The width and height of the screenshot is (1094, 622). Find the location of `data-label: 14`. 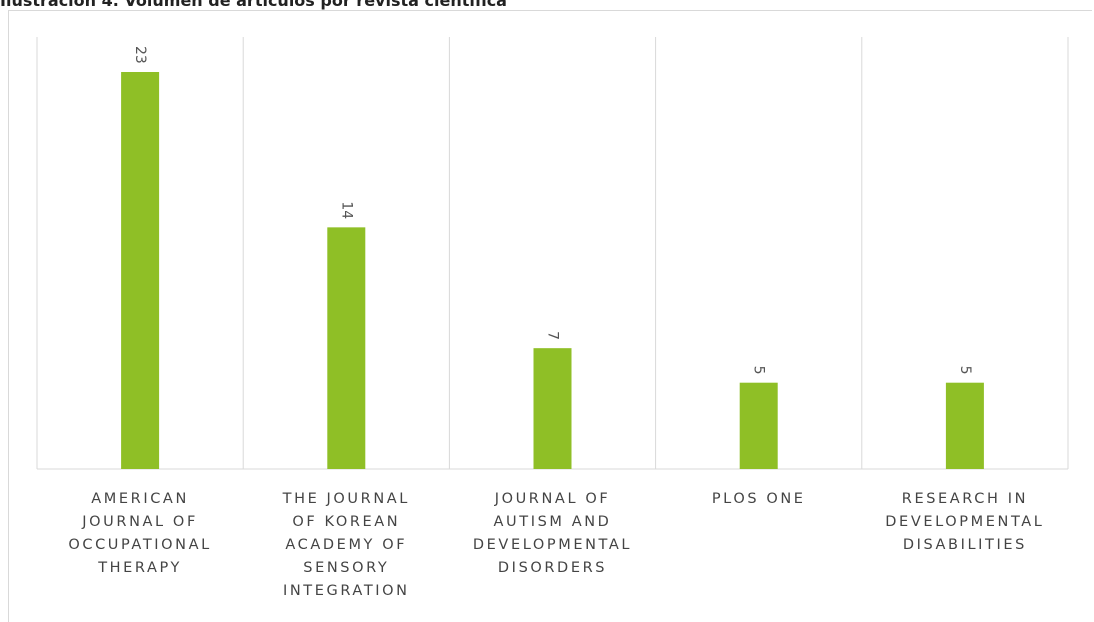

data-label: 14 is located at coordinates (346, 210).